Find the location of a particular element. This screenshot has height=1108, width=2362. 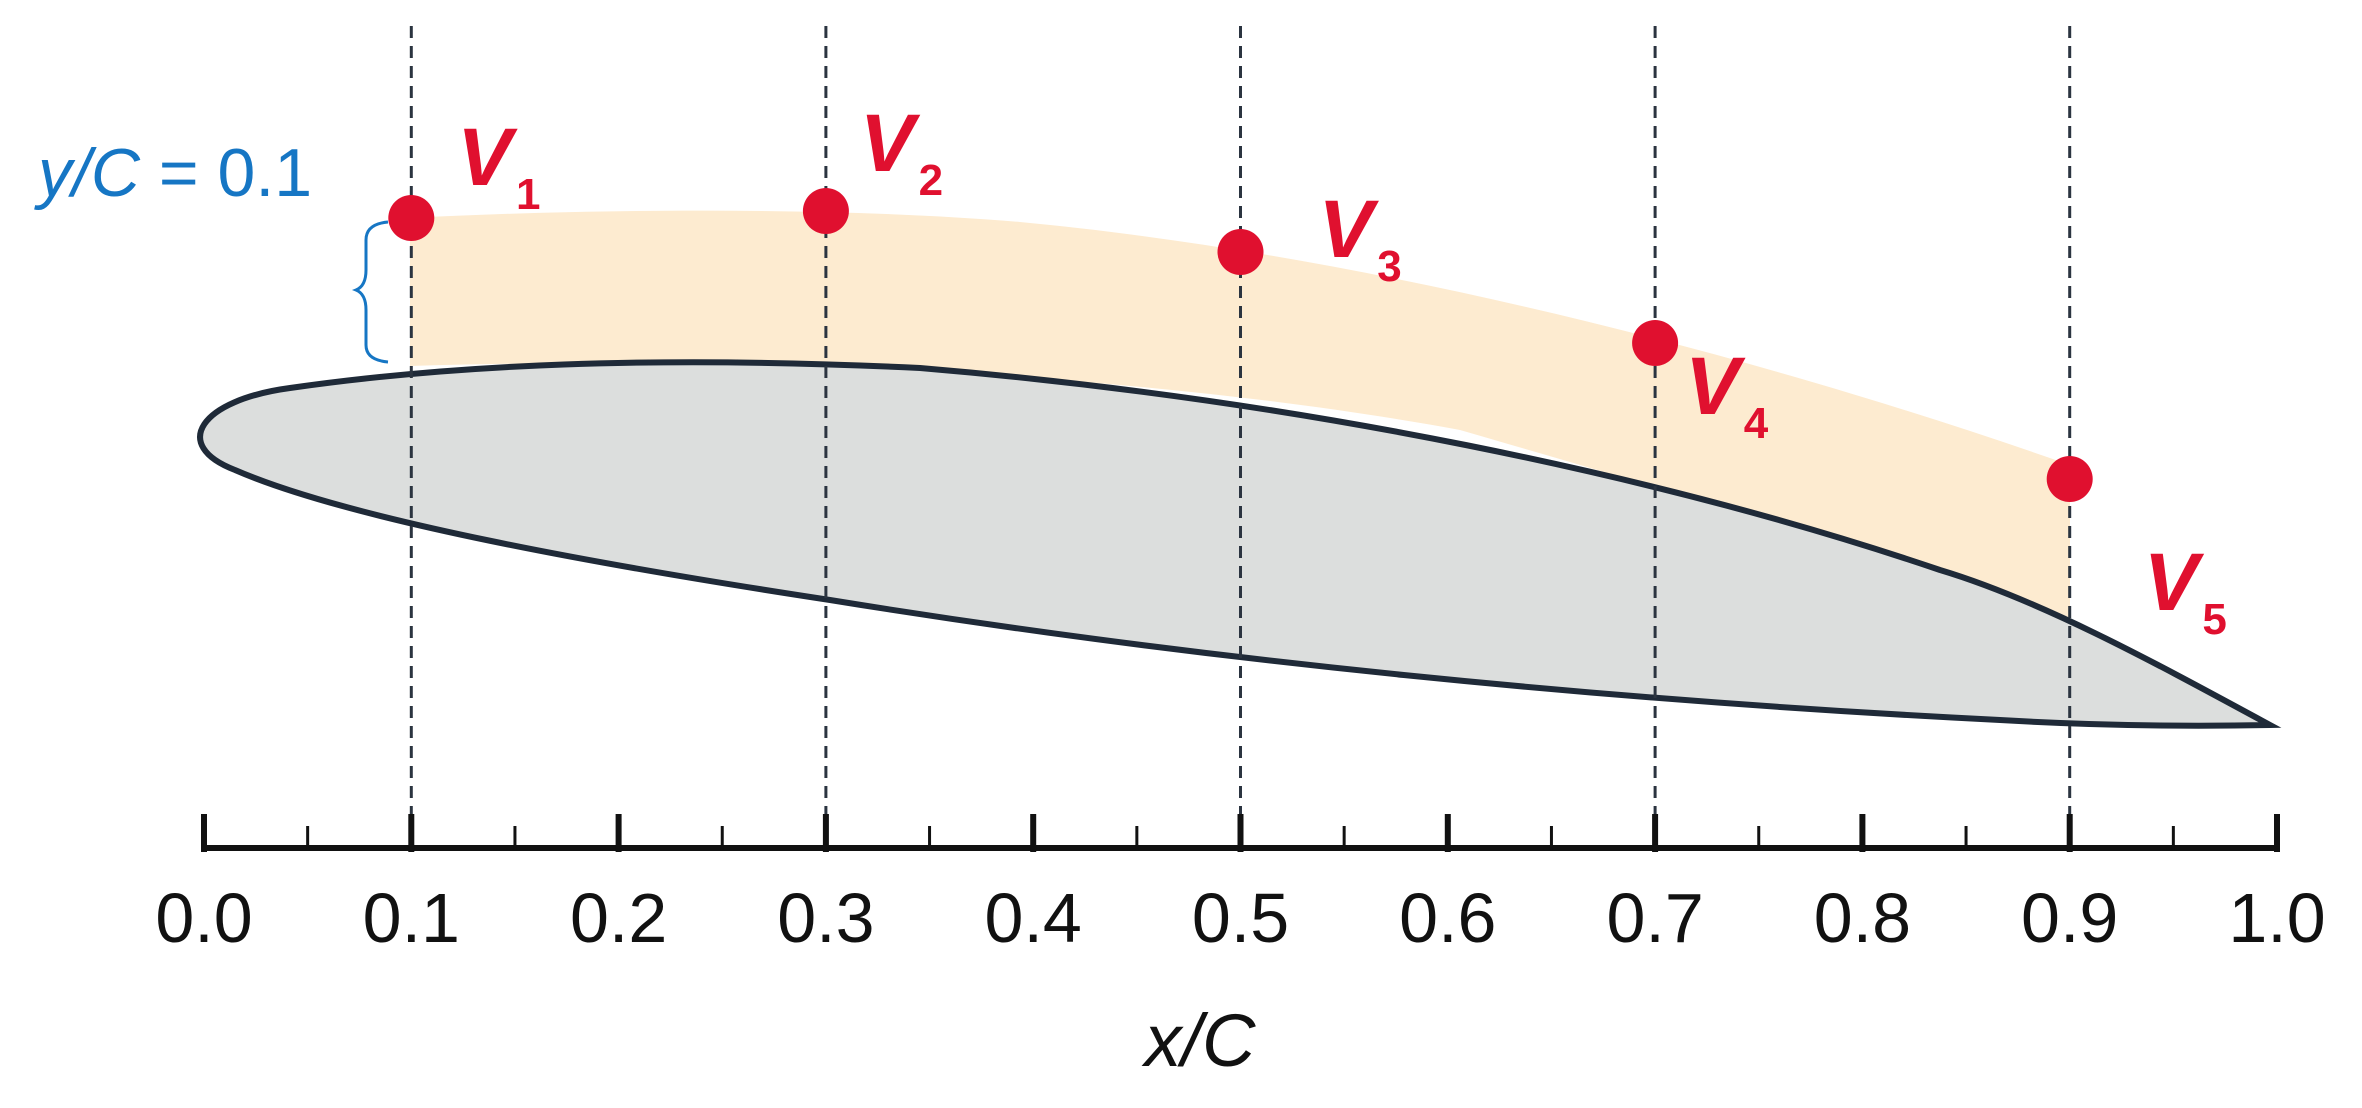

x-tick-label: 0.2 is located at coordinates (618, 918).